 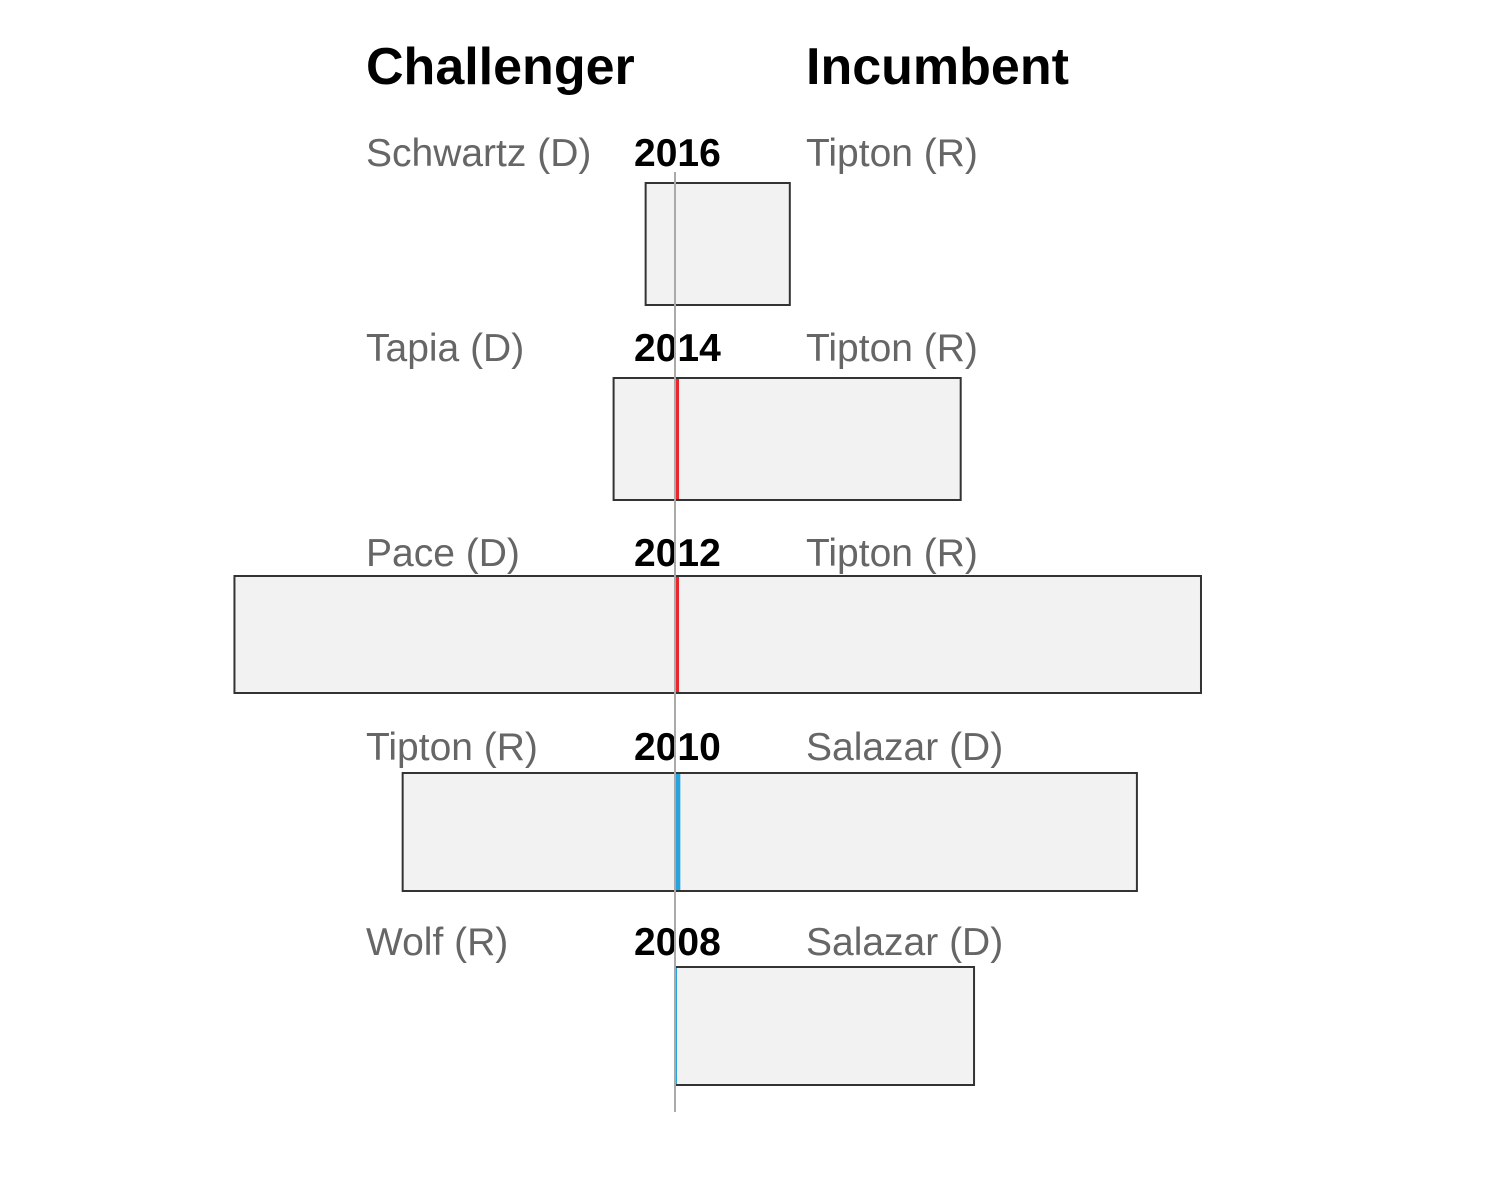 What do you see at coordinates (677, 747) in the screenshot?
I see `race-year: 2010` at bounding box center [677, 747].